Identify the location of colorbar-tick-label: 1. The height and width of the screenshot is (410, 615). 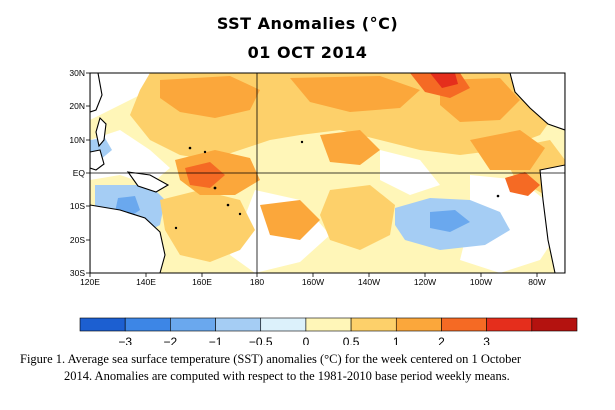
(396, 340).